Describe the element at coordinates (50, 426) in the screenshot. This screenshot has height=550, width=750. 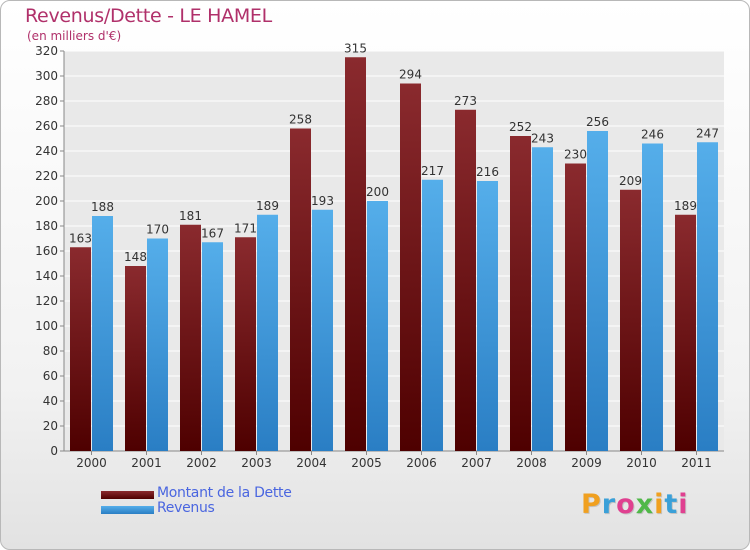
I see `y-tick-label: 20` at that location.